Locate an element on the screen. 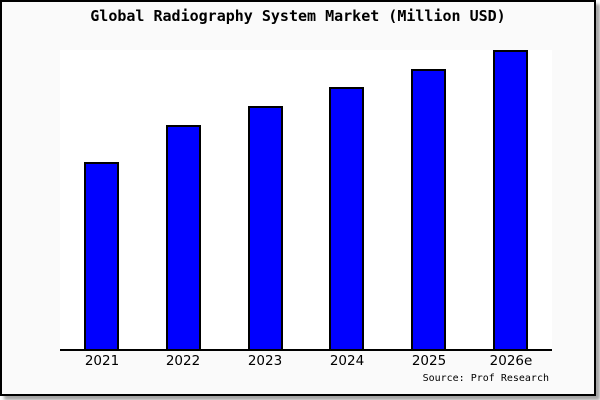 The image size is (600, 400). x-tick-2022: 2022 is located at coordinates (183, 361).